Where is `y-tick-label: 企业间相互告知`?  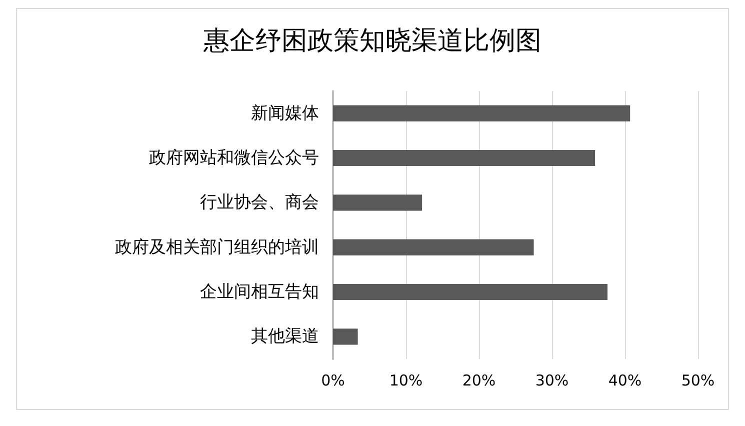 y-tick-label: 企业间相互告知 is located at coordinates (259, 292).